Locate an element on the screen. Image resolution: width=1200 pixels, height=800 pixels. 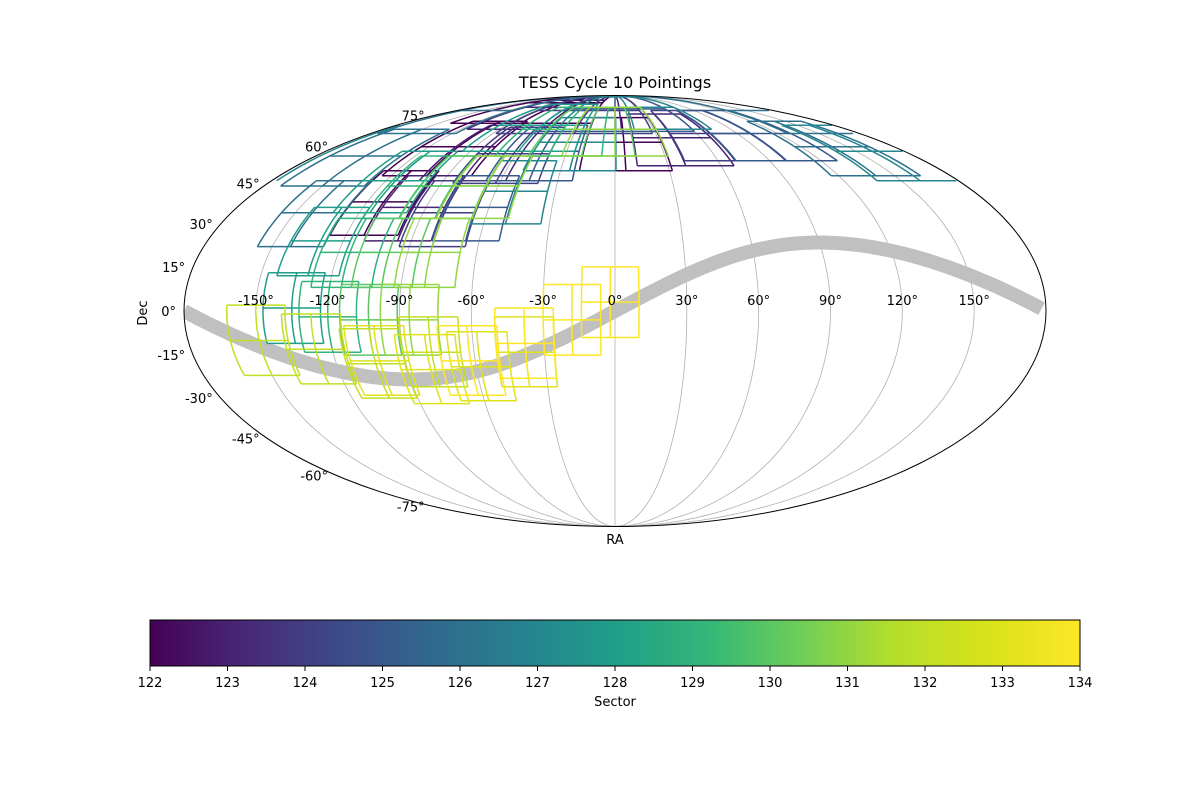
colorbar-label: Sector is located at coordinates (615, 702).